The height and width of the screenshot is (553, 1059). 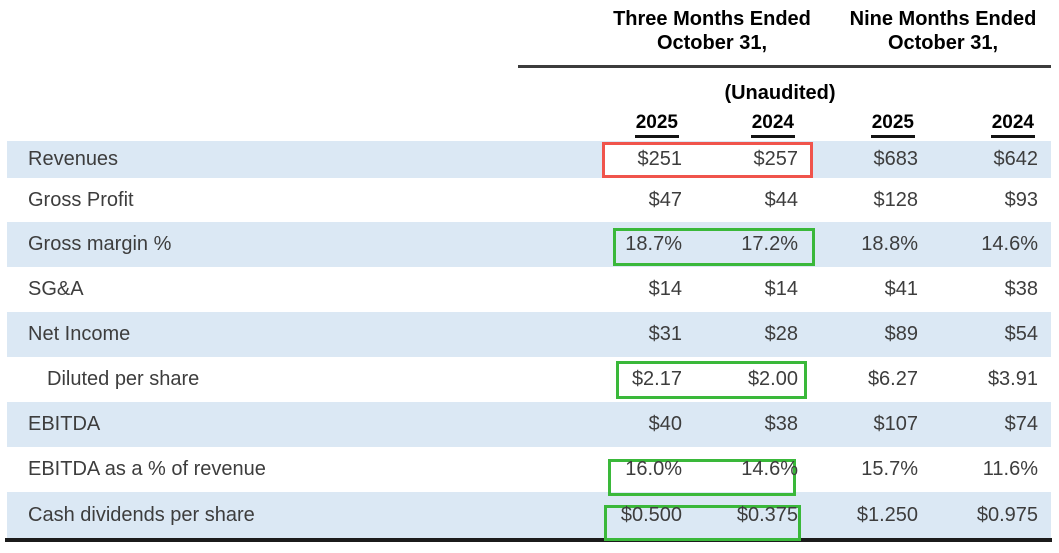 I want to click on cell-value: $257, so click(x=776, y=159).